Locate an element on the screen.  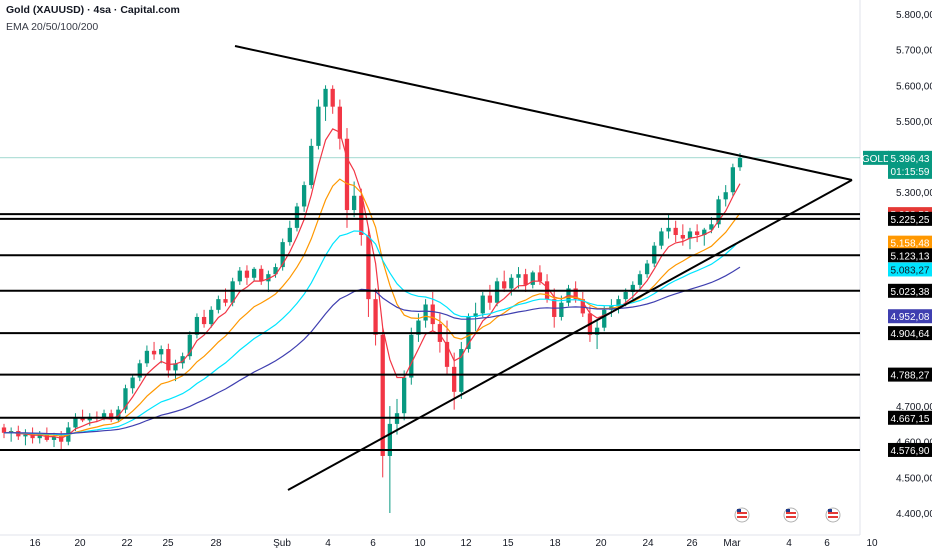
y-tick-label: 4.500,00 is located at coordinates (914, 478).